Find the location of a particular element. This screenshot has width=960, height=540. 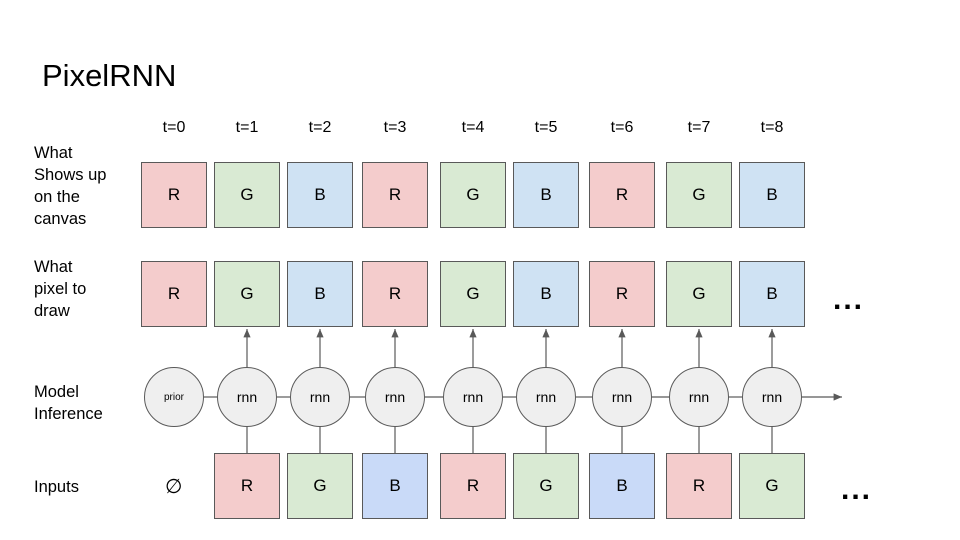

row-label-inputs: Inputs is located at coordinates (56, 487).